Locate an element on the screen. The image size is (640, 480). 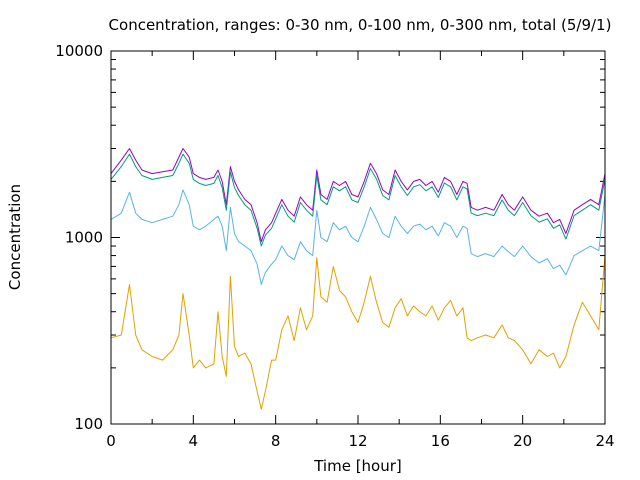
y-tick-label: 10000 is located at coordinates (79, 51).